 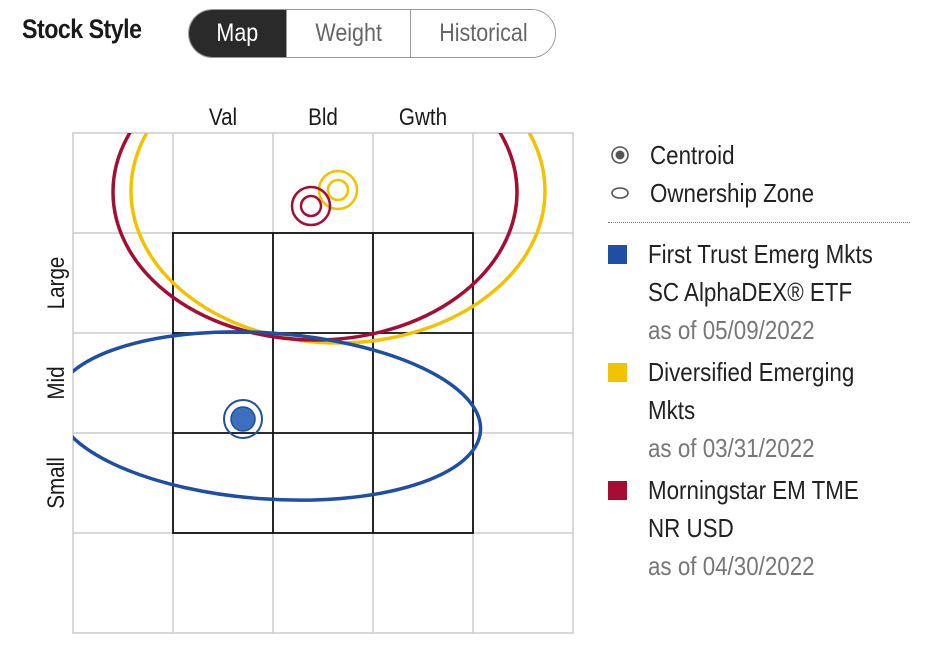 I want to click on style-box, so click(x=323, y=383).